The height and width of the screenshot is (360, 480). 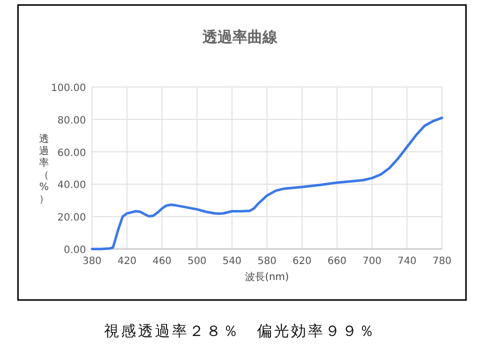 I want to click on y-tick-label: 20.00, so click(x=71, y=218).